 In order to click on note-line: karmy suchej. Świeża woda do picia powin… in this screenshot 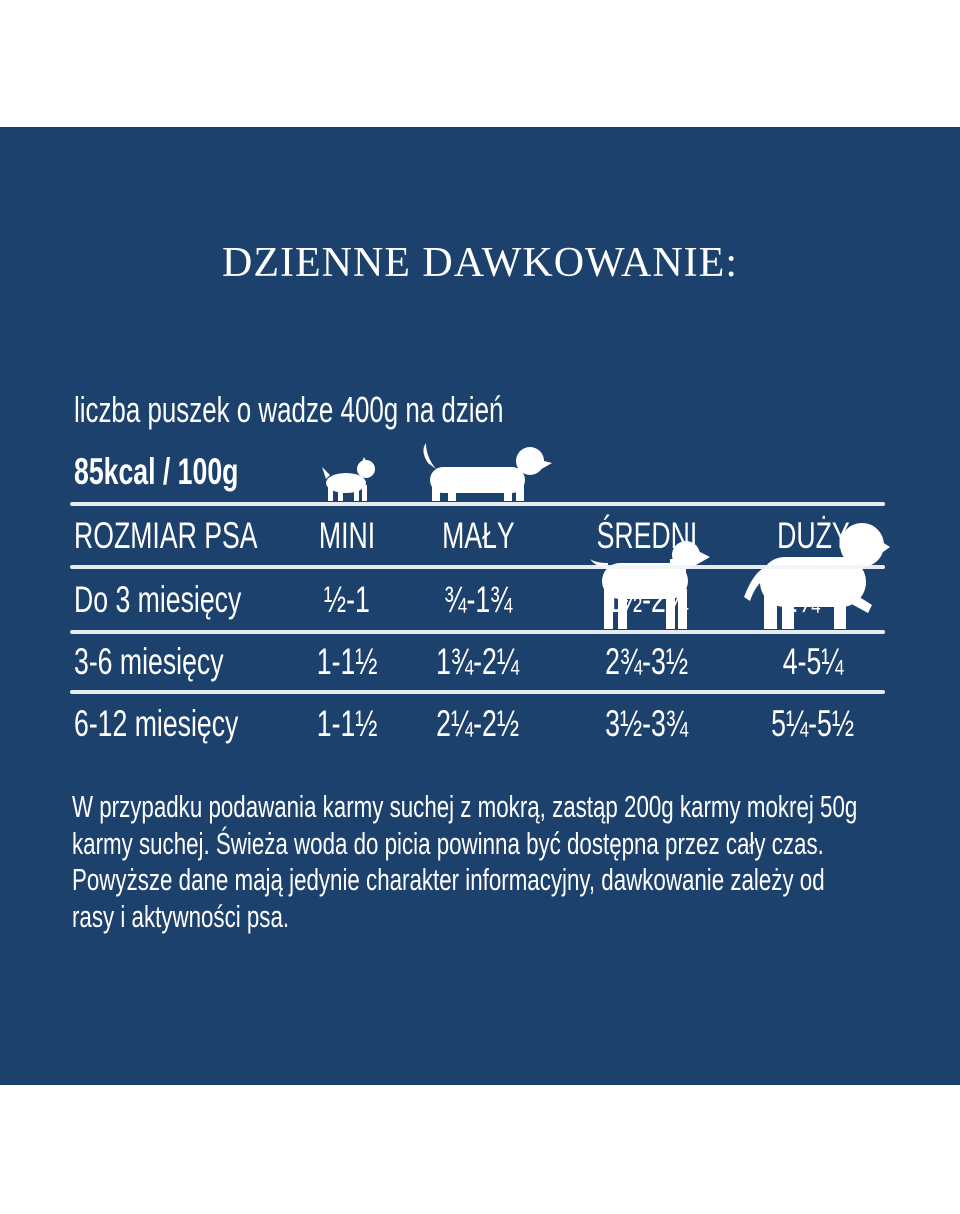, I will do `click(448, 843)`.